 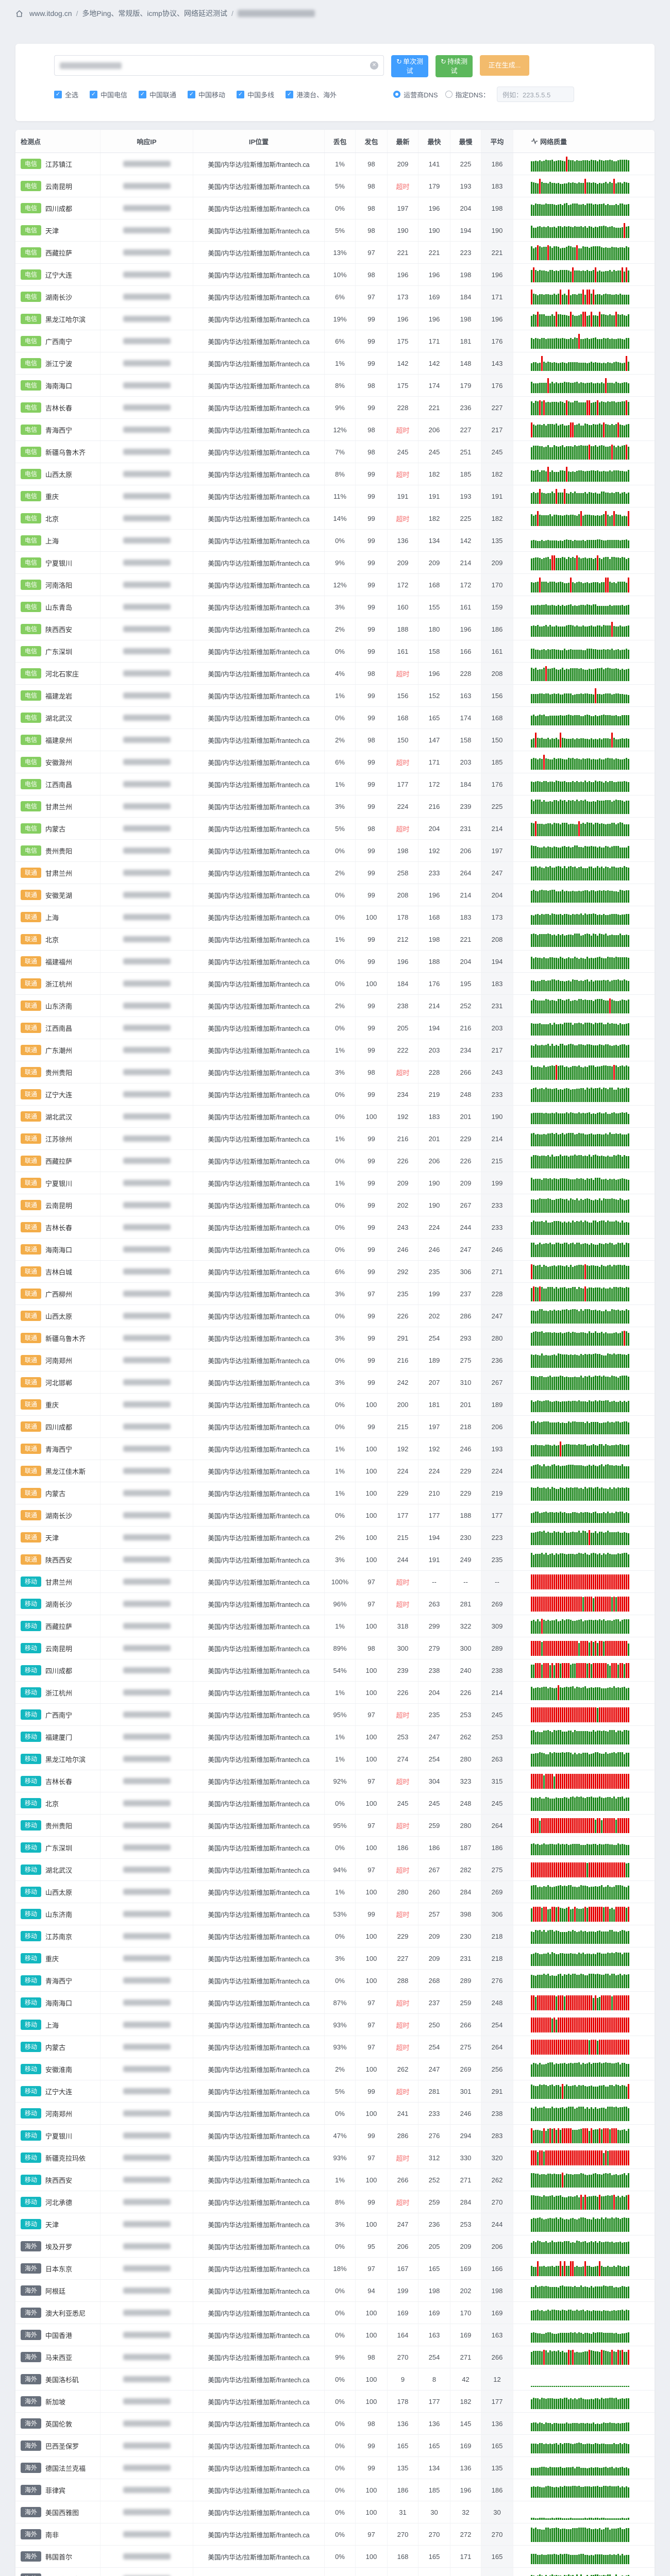 I want to click on node-cell: 电信 甘肃兰州, so click(x=57, y=806).